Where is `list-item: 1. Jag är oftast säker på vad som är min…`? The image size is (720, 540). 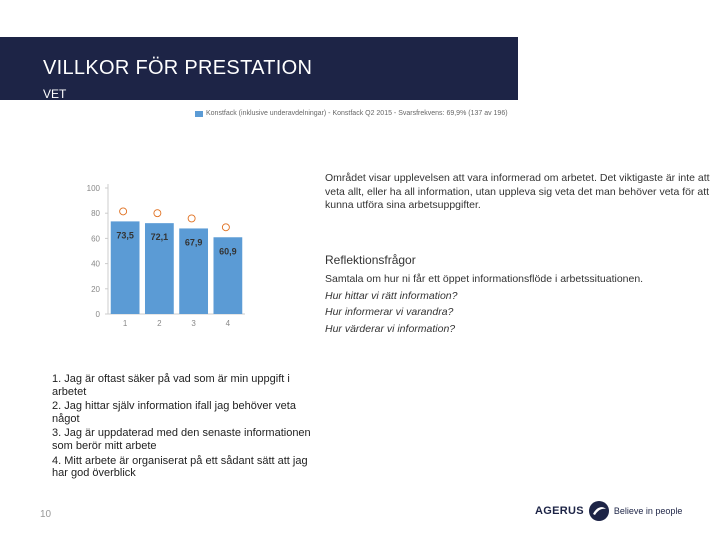
list-item: 1. Jag är oftast säker på vad som är min… is located at coordinates (171, 385).